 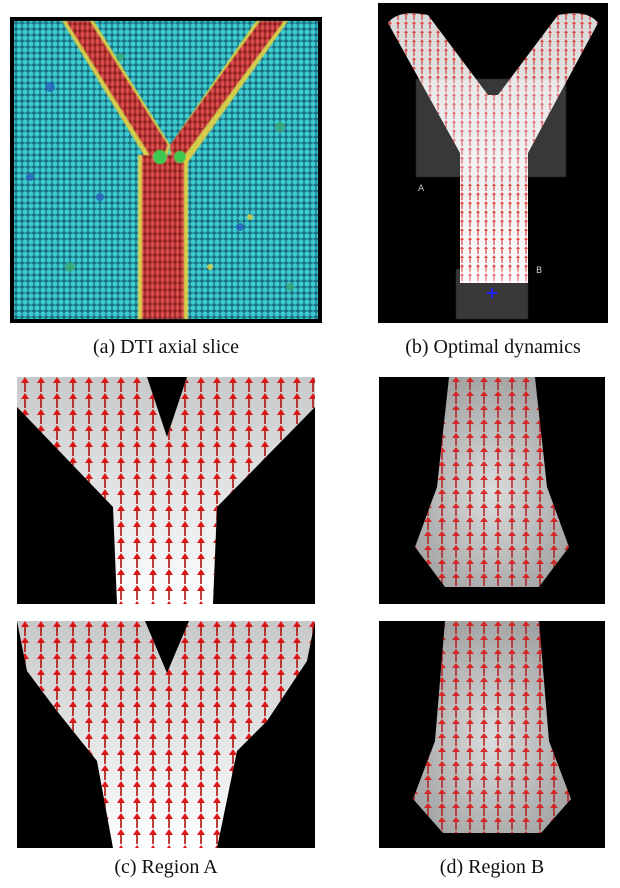 I want to click on region-b-panel-bottom, so click(x=492, y=734).